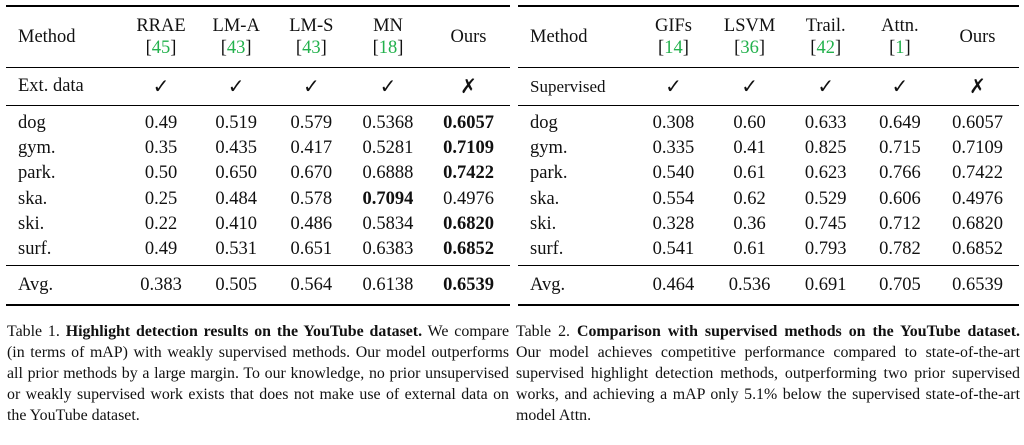  Describe the element at coordinates (161, 48) in the screenshot. I see `citation-link: 45` at that location.